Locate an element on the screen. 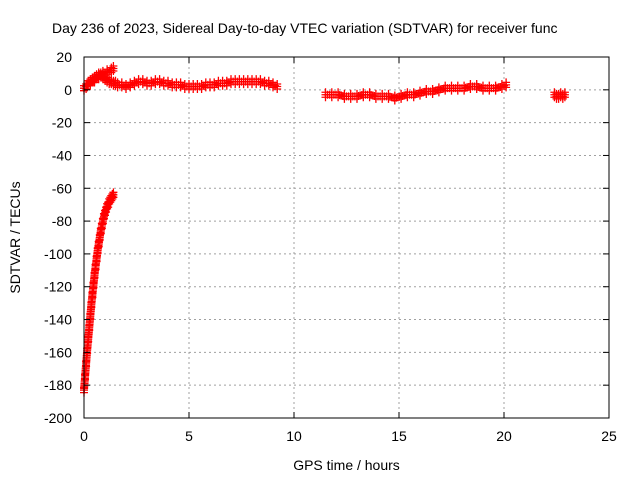 The height and width of the screenshot is (480, 640). y-axis-label: SDTVAR / TECUs is located at coordinates (15, 237).